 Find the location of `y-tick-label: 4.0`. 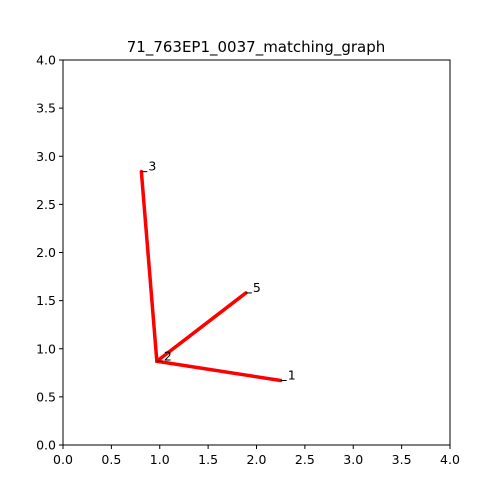

y-tick-label: 4.0 is located at coordinates (46, 60).